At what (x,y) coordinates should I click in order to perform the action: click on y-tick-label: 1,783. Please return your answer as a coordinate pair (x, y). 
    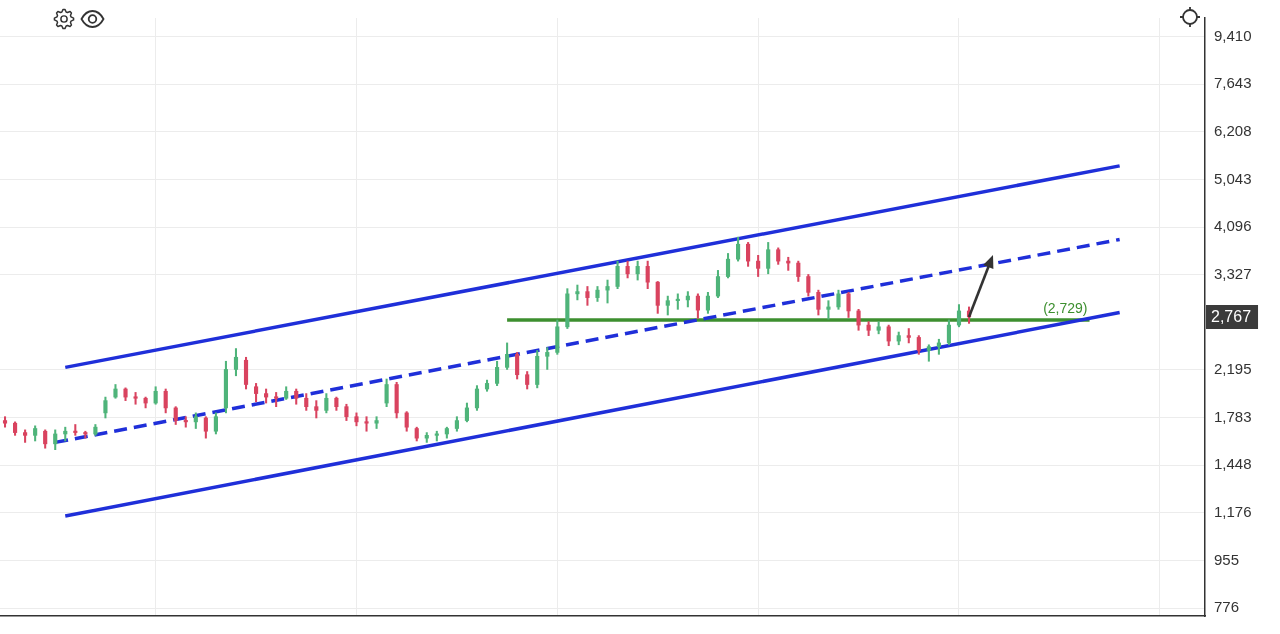
    Looking at the image, I should click on (1233, 416).